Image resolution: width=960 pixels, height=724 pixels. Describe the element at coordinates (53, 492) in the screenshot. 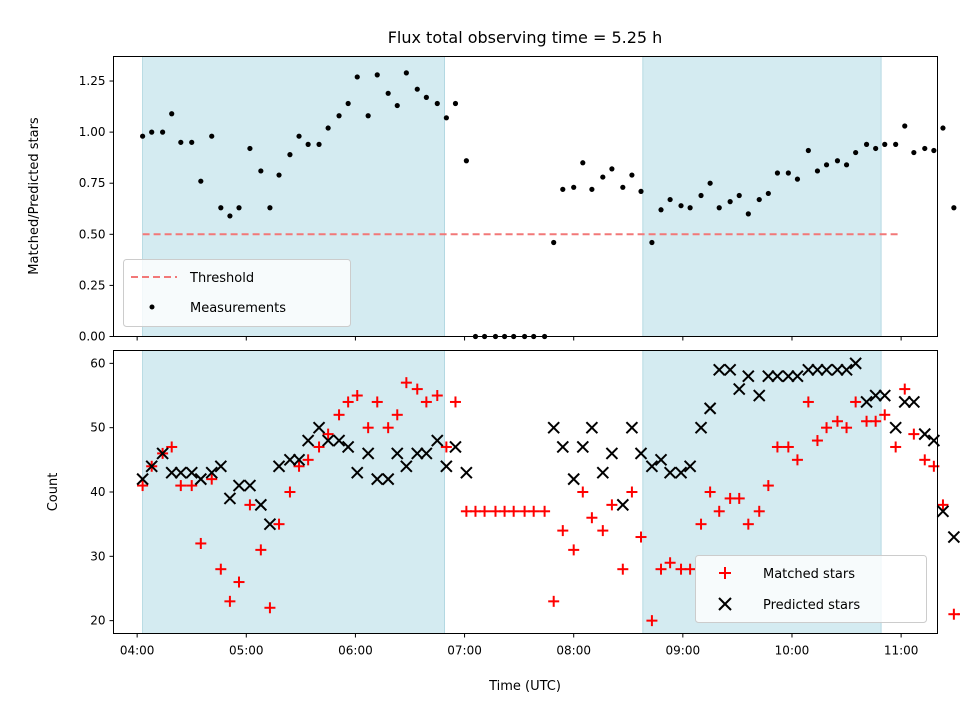

I see `bottom-y-axis-label: Count` at that location.